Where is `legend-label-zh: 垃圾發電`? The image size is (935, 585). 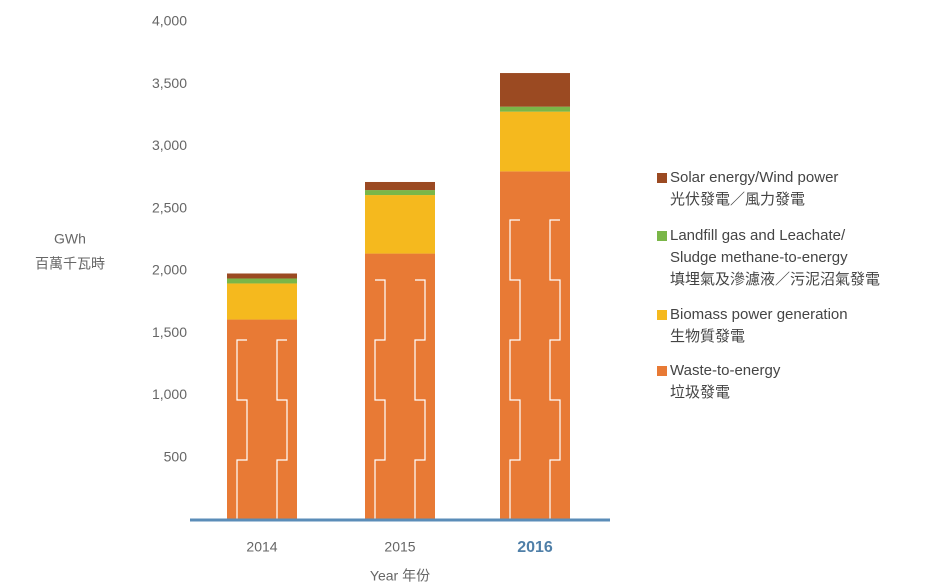
legend-label-zh: 垃圾發電 is located at coordinates (700, 392).